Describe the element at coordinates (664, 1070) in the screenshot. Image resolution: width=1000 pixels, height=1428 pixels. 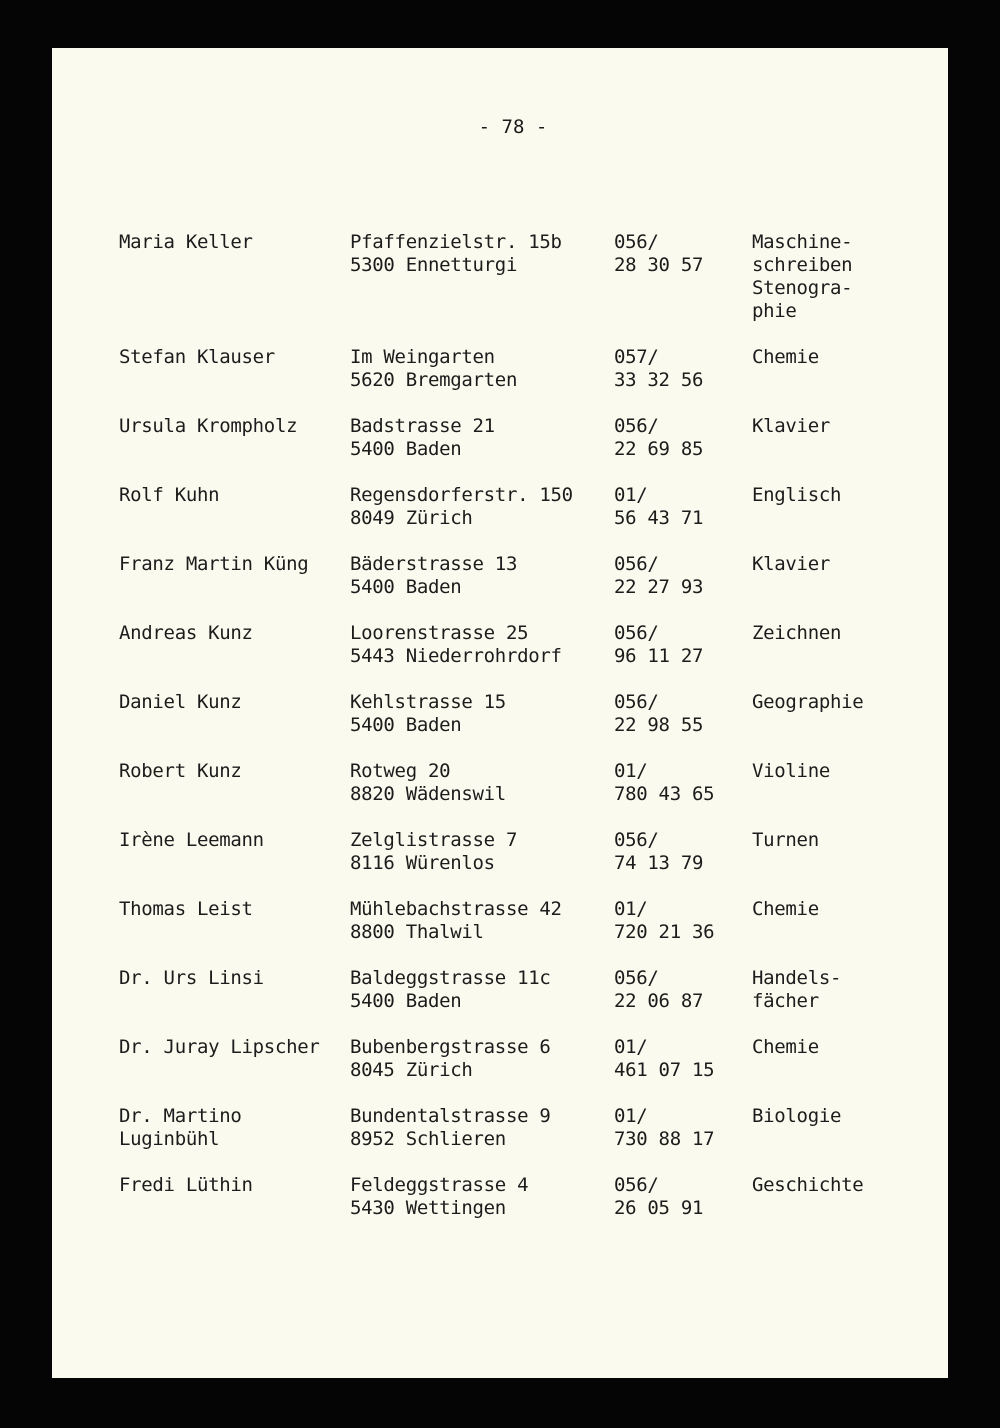
I see `entry-phone-line: 461 07 15` at that location.